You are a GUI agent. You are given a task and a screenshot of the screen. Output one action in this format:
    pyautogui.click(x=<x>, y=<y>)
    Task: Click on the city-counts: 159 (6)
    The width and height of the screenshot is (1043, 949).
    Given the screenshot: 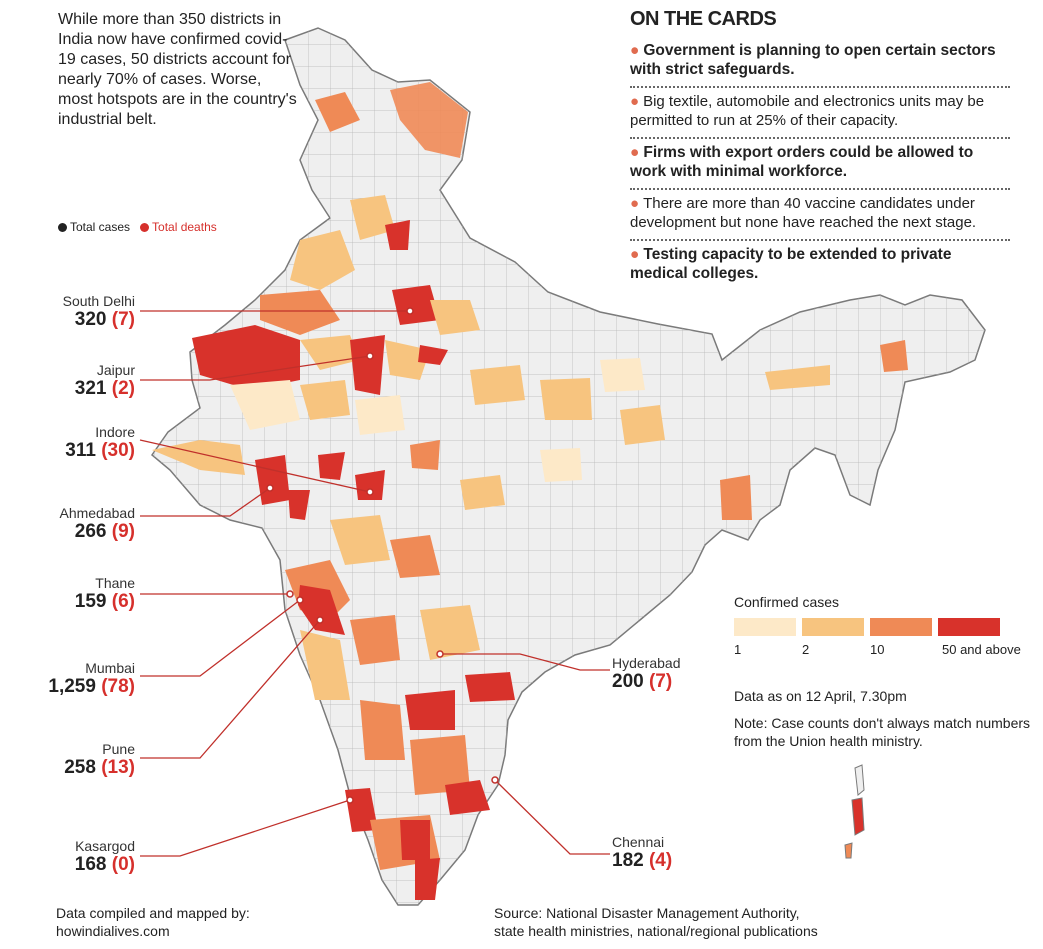 What is the action you would take?
    pyautogui.click(x=104, y=601)
    